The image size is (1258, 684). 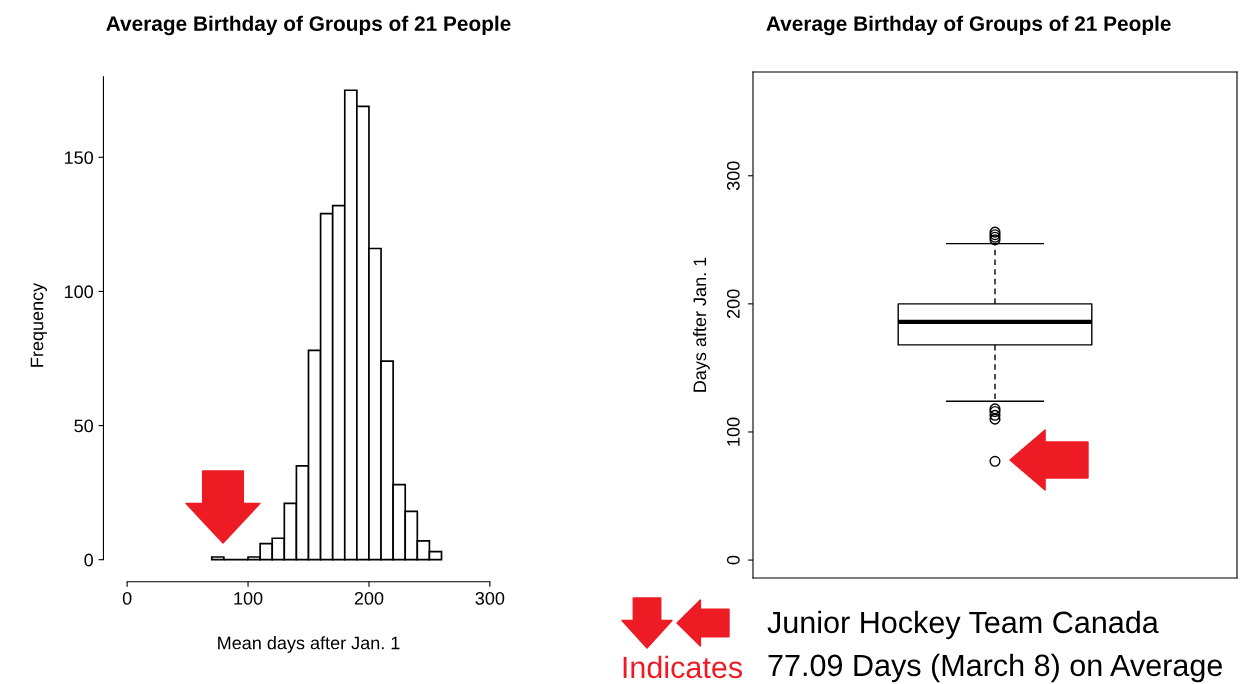 I want to click on y-axis-title: Days after Jan. 1, so click(x=701, y=324).